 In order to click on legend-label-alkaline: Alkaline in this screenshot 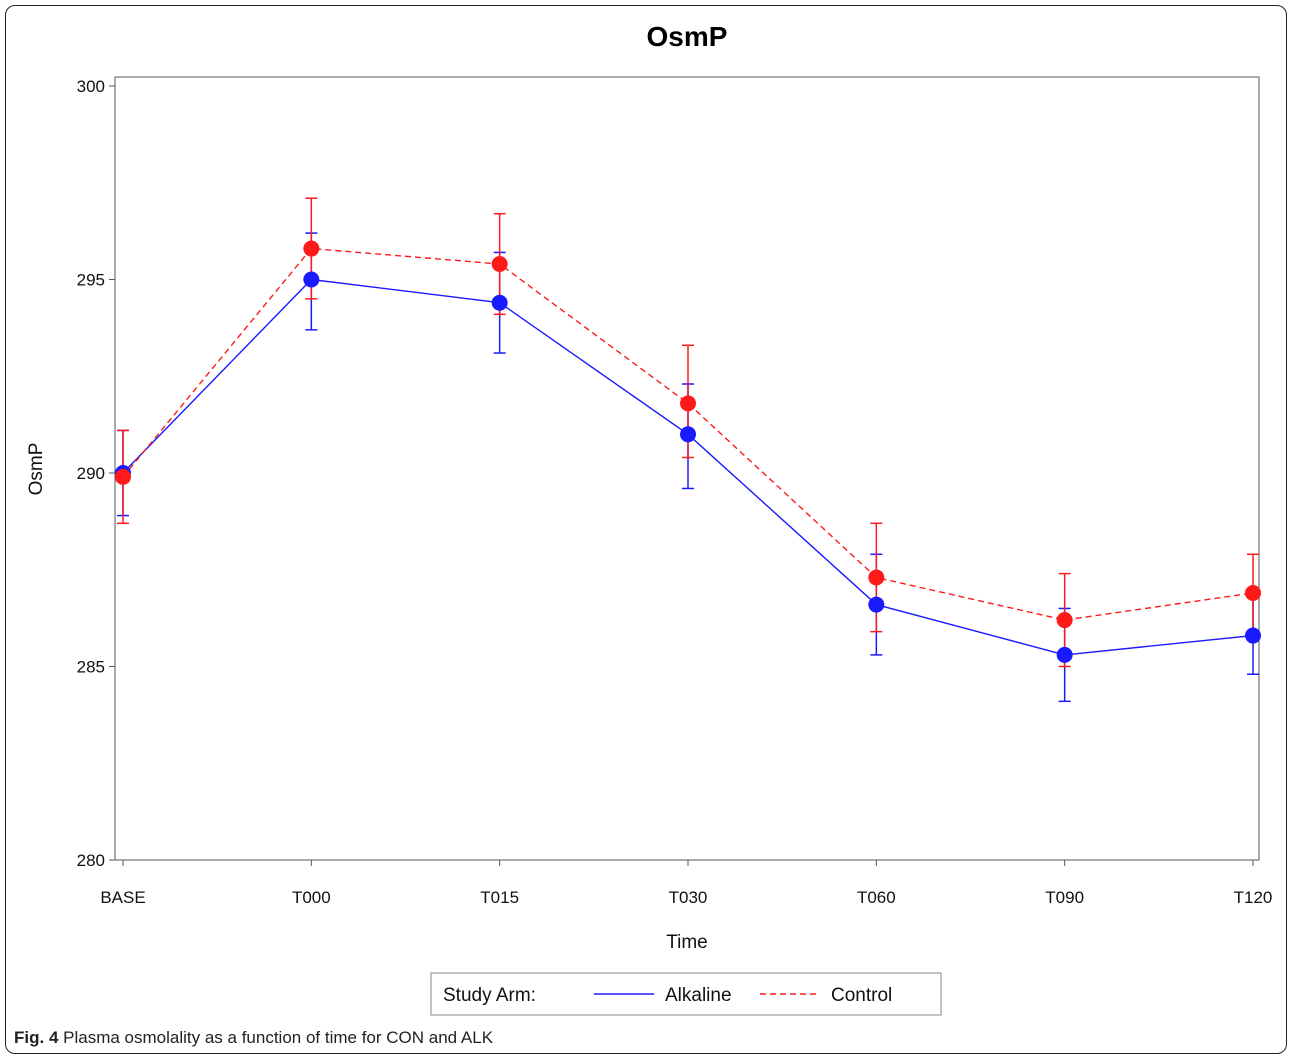, I will do `click(698, 995)`.